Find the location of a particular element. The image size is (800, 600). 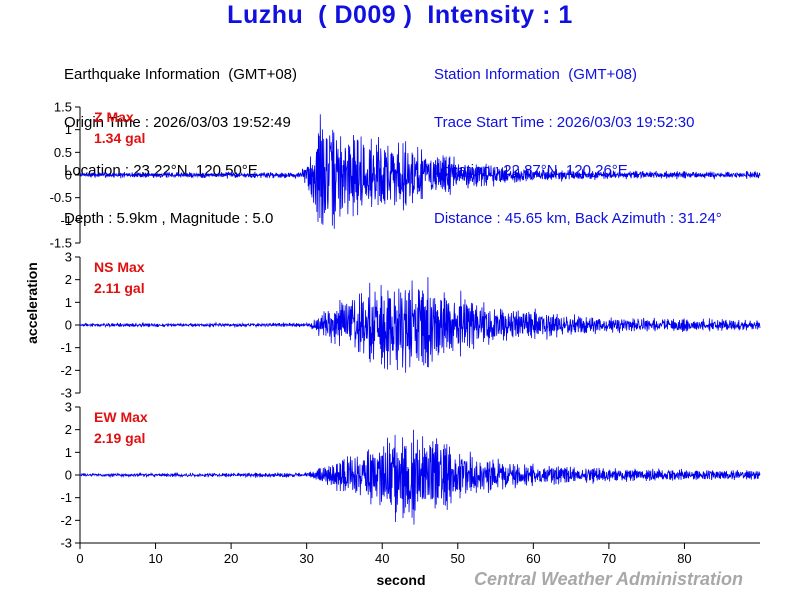

y-tick-label: 1.5 is located at coordinates (63, 107).